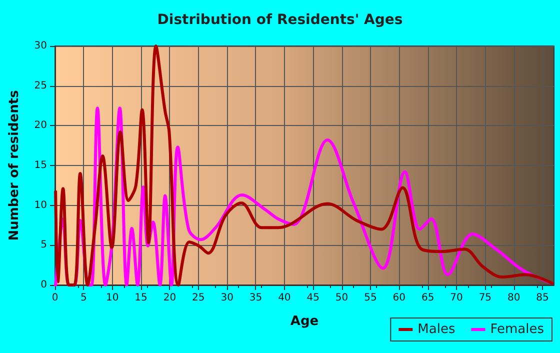 The width and height of the screenshot is (560, 353). I want to click on y-tick-label: 30, so click(40, 46).